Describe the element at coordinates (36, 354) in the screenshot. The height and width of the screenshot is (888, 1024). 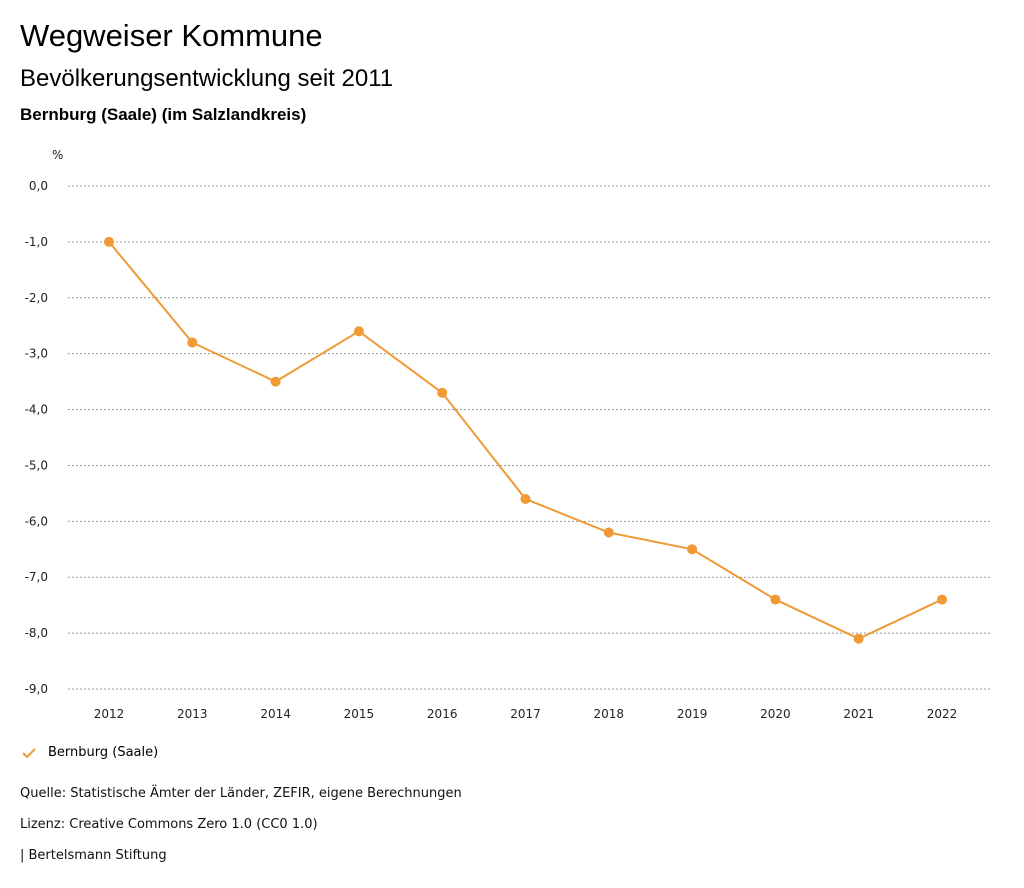
I see `y-tick-label: -3,0` at that location.